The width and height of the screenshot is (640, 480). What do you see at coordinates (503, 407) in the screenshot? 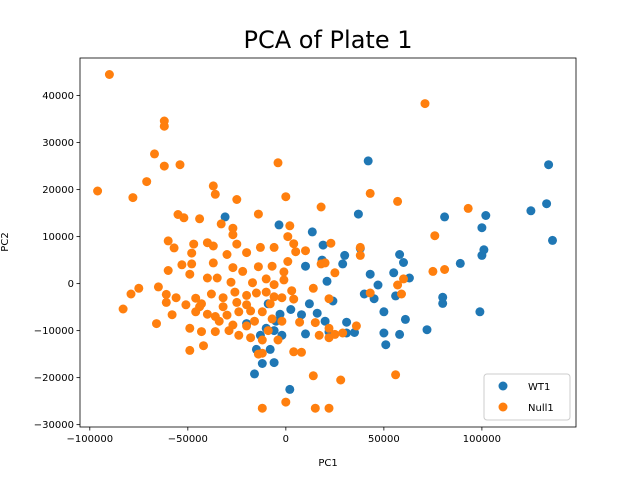
I see `legend-marker-null1` at bounding box center [503, 407].